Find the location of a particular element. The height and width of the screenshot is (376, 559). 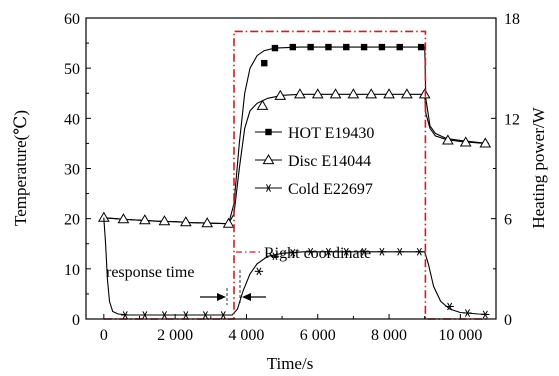

response-time-label: response time is located at coordinates (150, 272).